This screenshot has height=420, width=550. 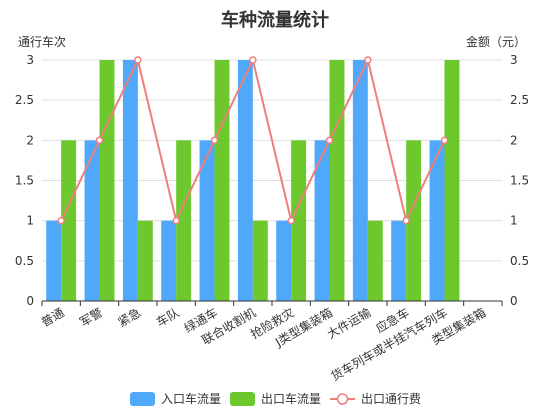 I want to click on left-tick-label: 3, so click(x=30, y=60).